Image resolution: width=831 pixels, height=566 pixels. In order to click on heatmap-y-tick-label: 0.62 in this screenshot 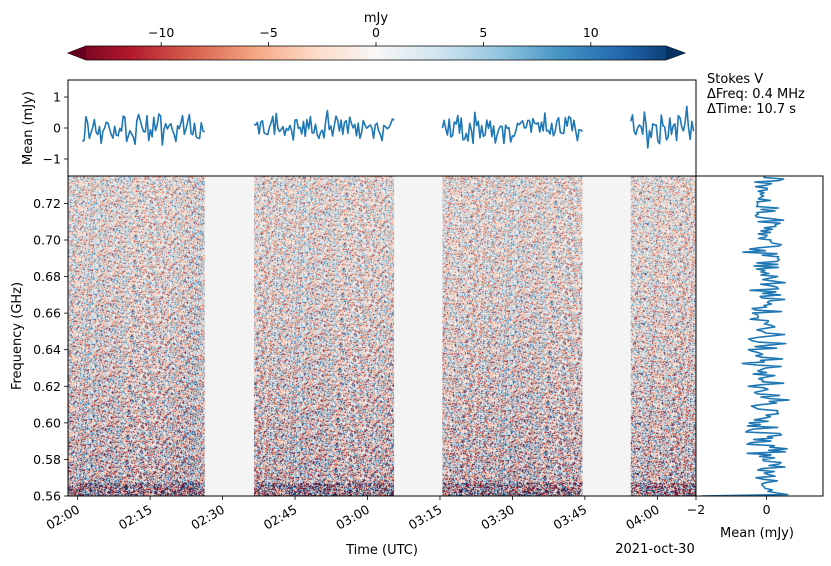, I will do `click(47, 386)`.